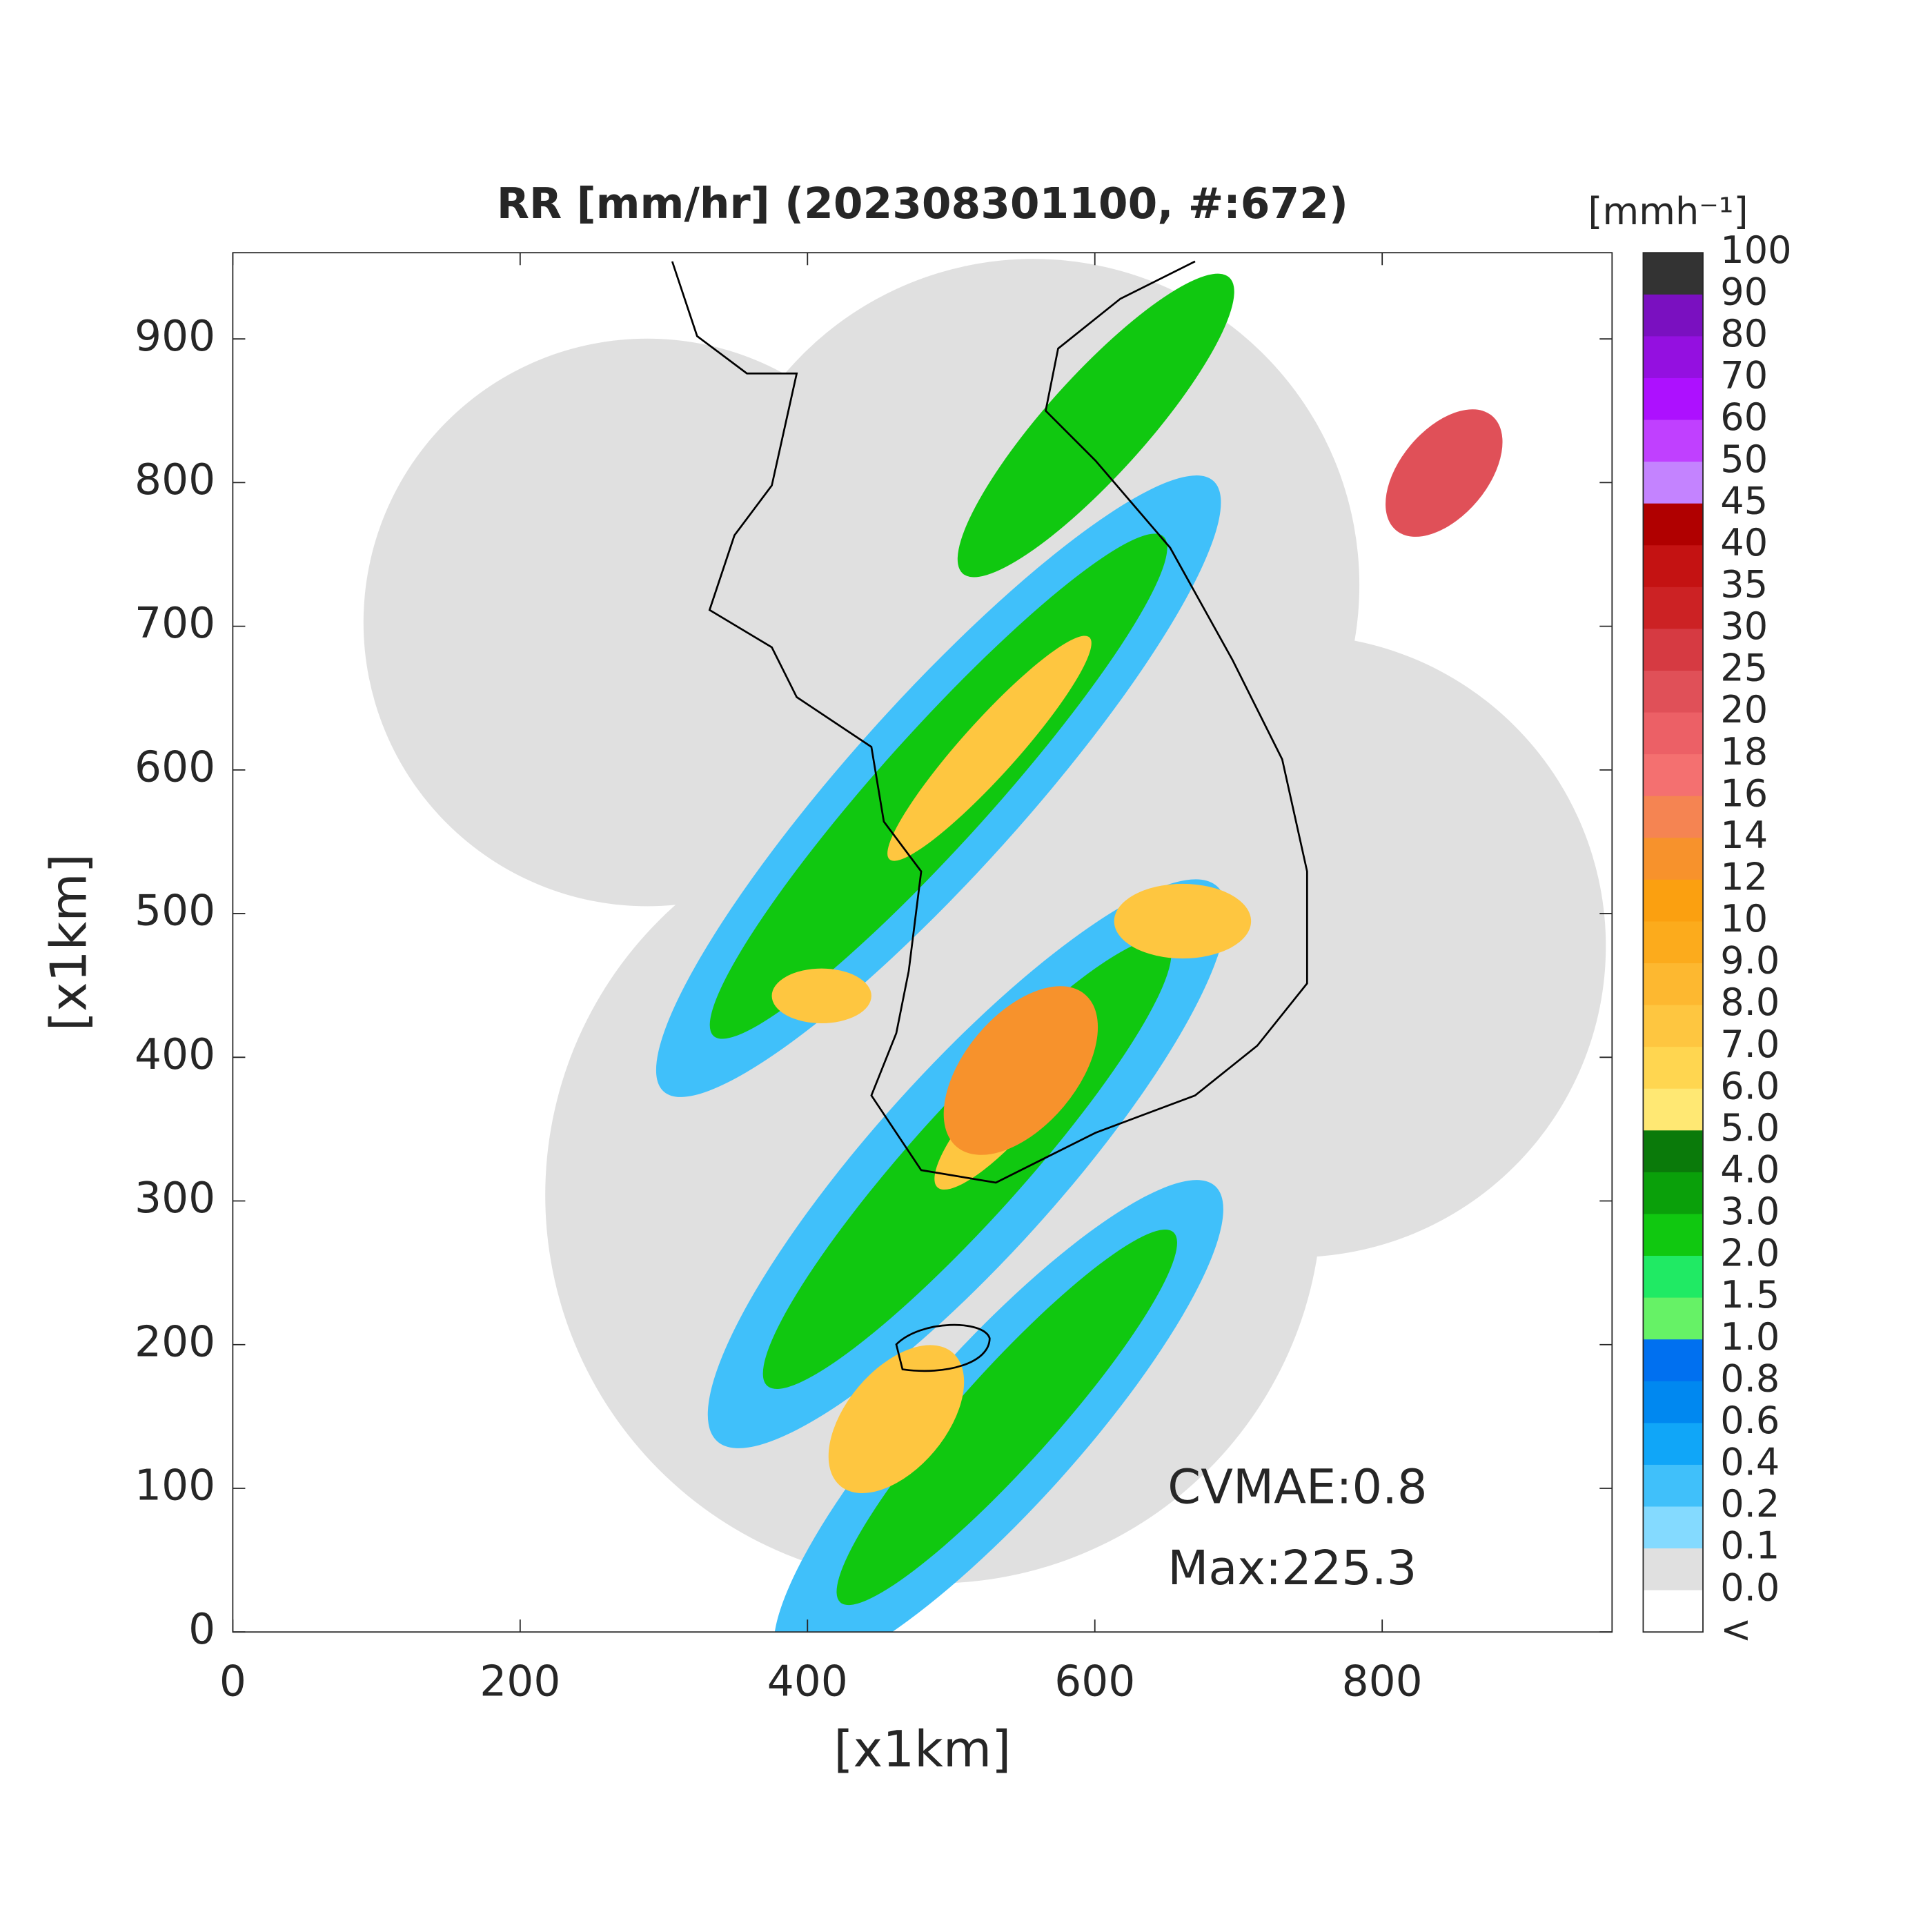 The width and height of the screenshot is (1932, 1932). I want to click on chart-title: RR [mm/hr] (202308301100, #:672), so click(922, 203).